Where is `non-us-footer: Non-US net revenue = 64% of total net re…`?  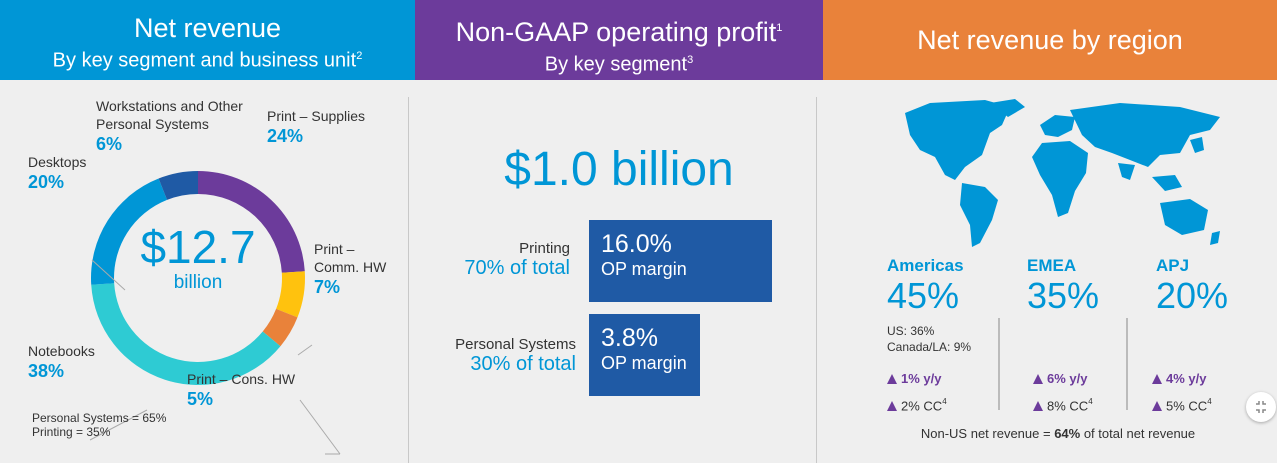
non-us-footer: Non-US net revenue = 64% of total net re… is located at coordinates (1058, 433).